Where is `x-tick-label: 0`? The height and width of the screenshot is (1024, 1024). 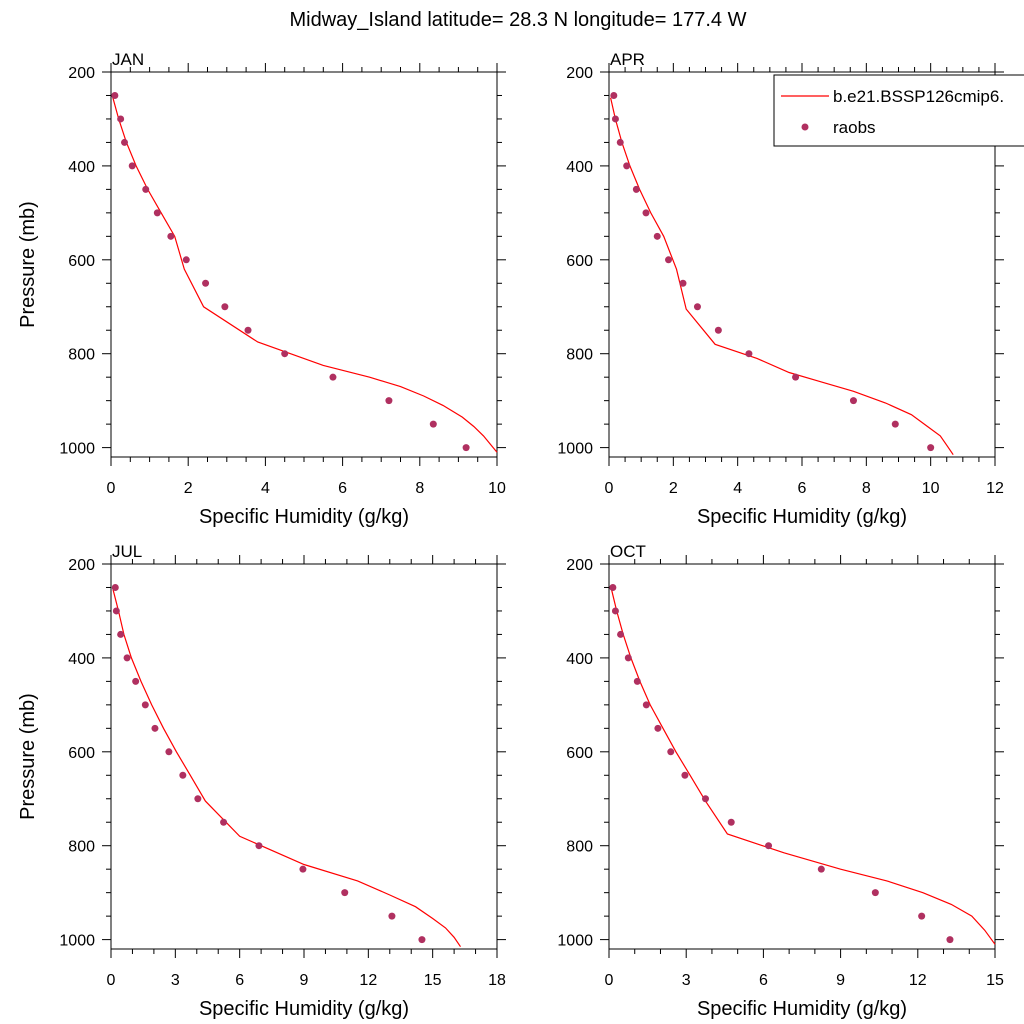 x-tick-label: 0 is located at coordinates (111, 980).